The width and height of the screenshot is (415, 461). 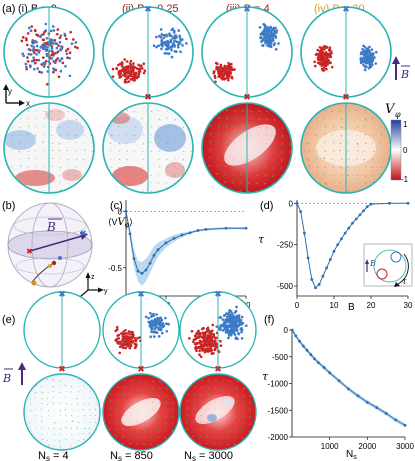 I want to click on colorbar-tick-bottom: -1, so click(x=405, y=179).